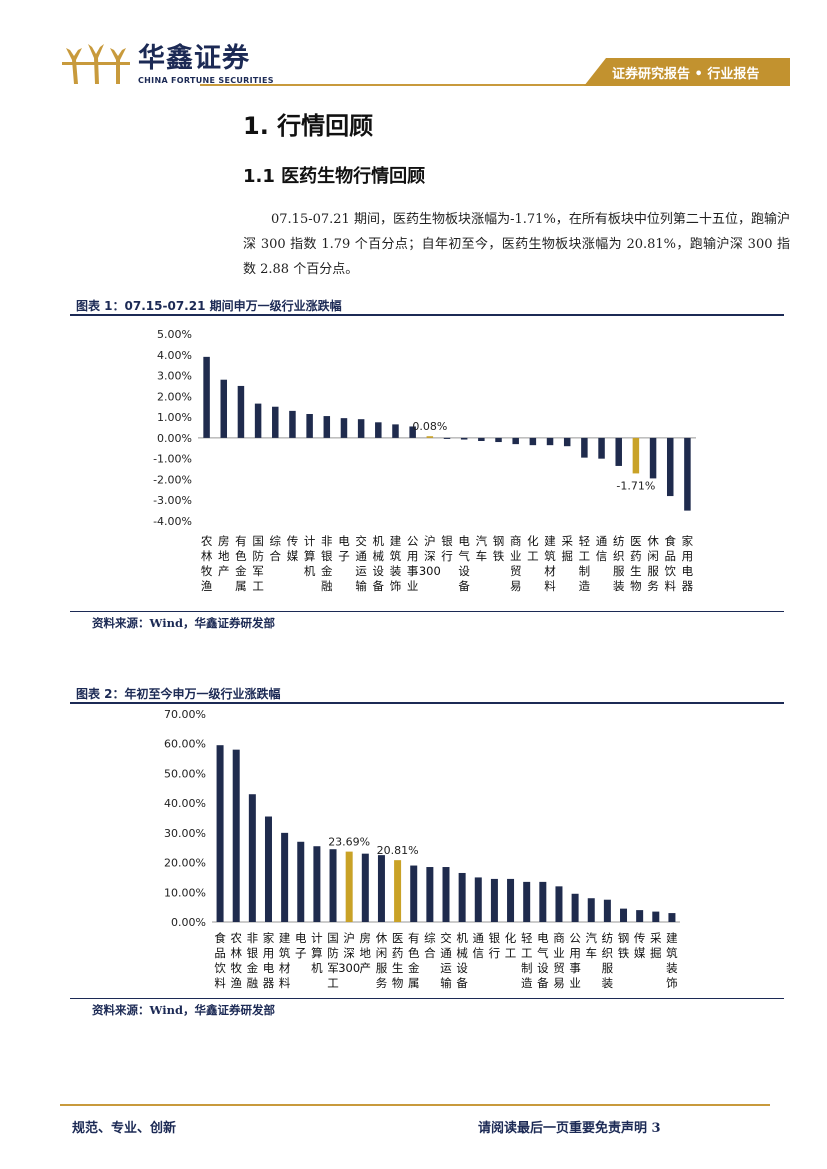 The width and height of the screenshot is (827, 1169). Describe the element at coordinates (511, 945) in the screenshot. I see `category-label: 化工` at that location.